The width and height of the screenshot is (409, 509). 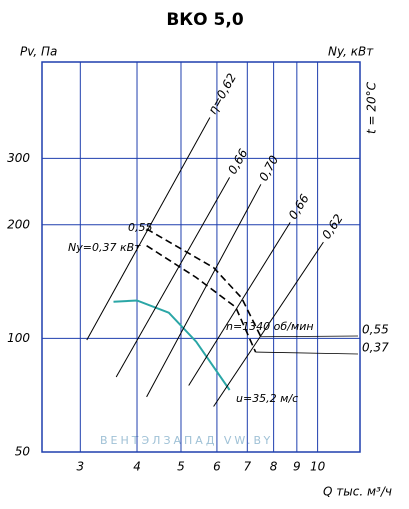 I want to click on x-tick-label: 3, so click(x=80, y=467).